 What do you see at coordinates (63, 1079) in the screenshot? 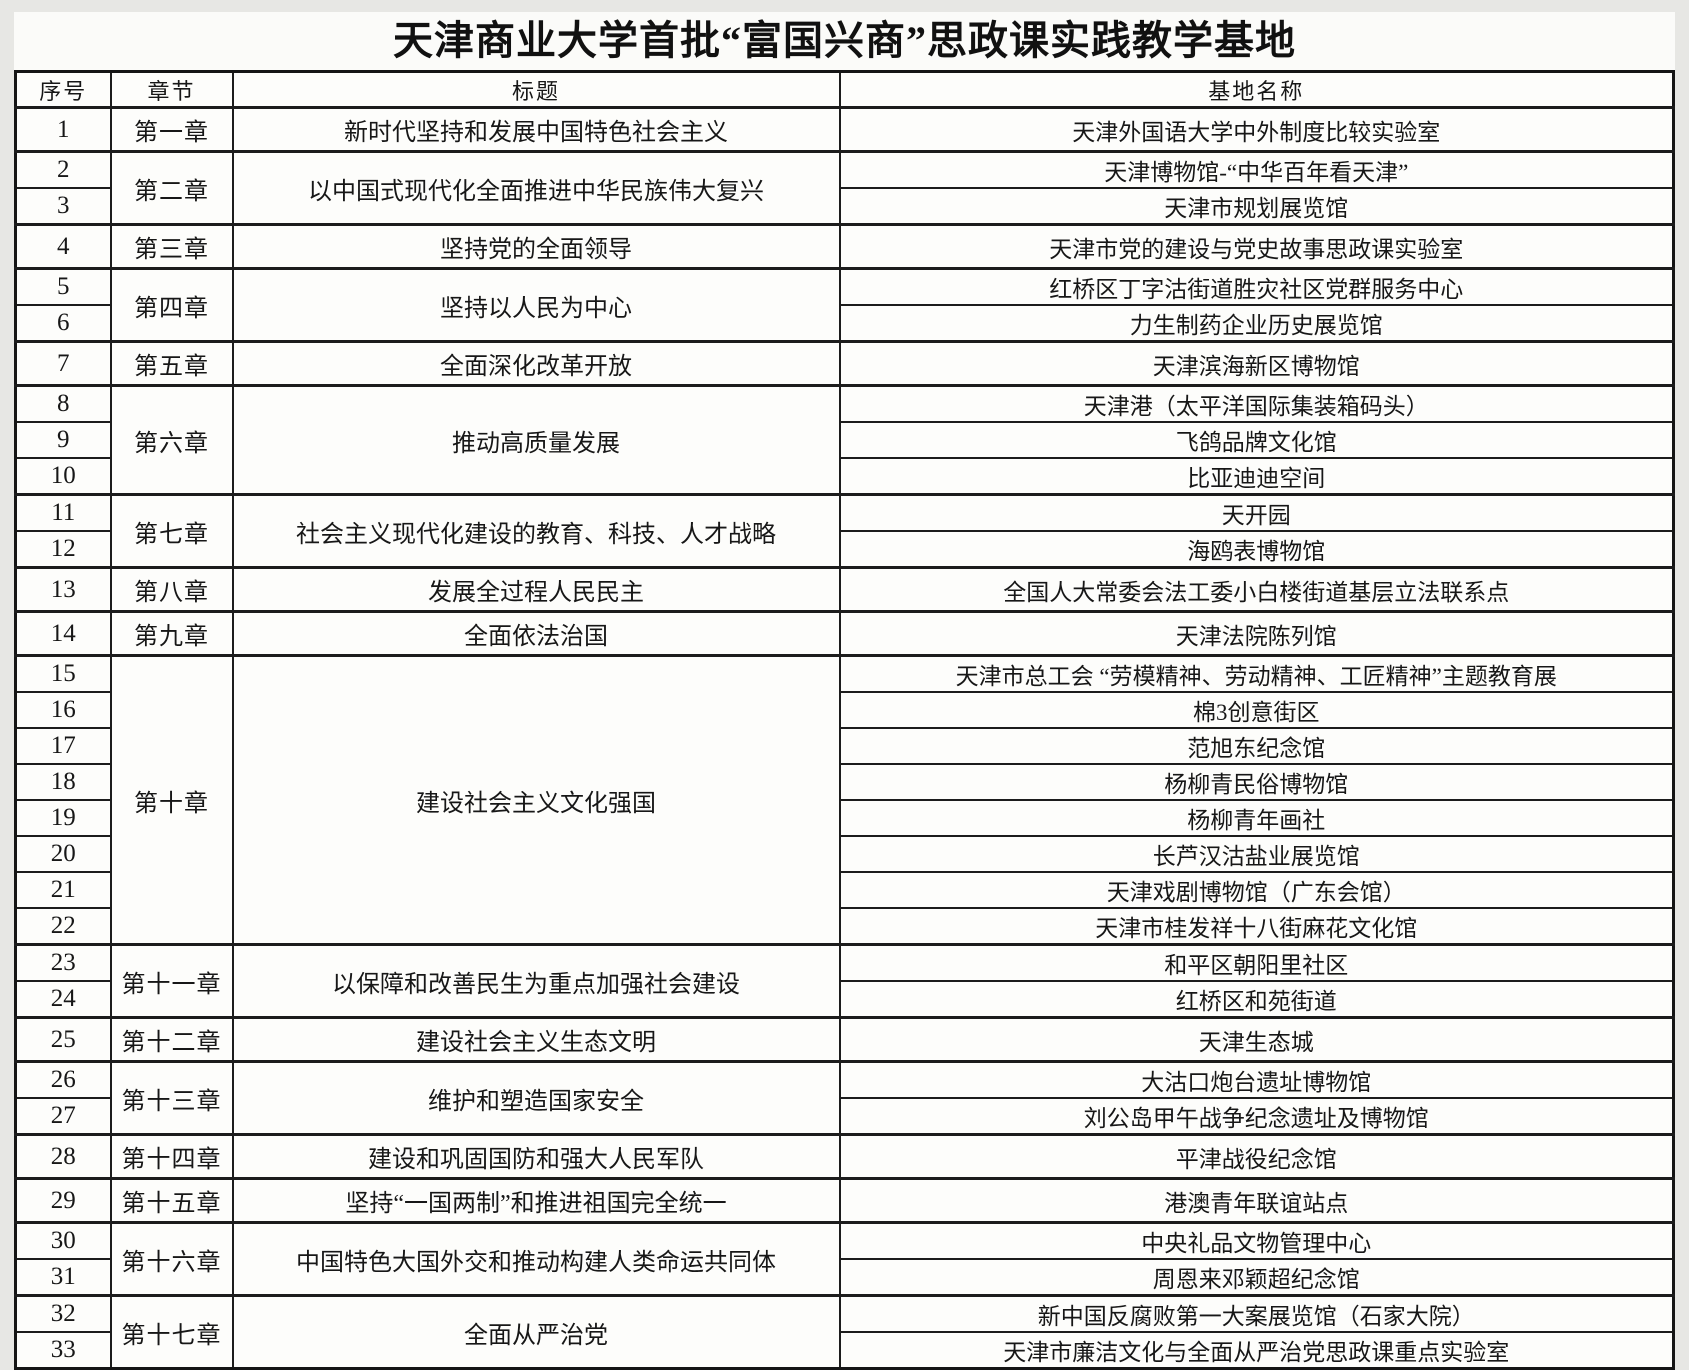
I see `row-number-cell: 26` at bounding box center [63, 1079].